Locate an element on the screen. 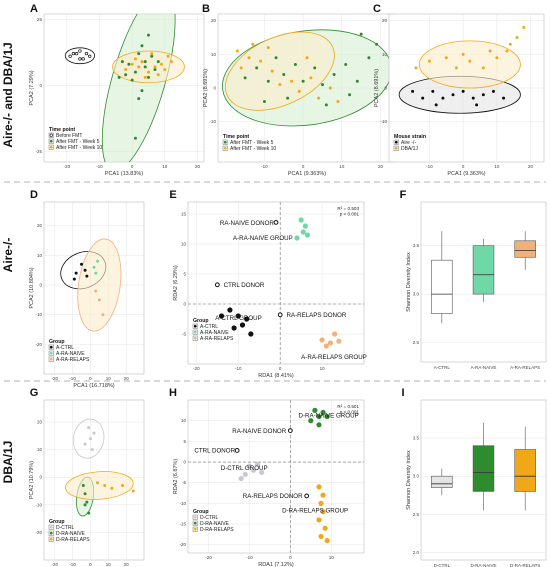 The width and height of the screenshot is (550, 567). annotation-E-3: A-CTRL GROUP is located at coordinates (238, 318).